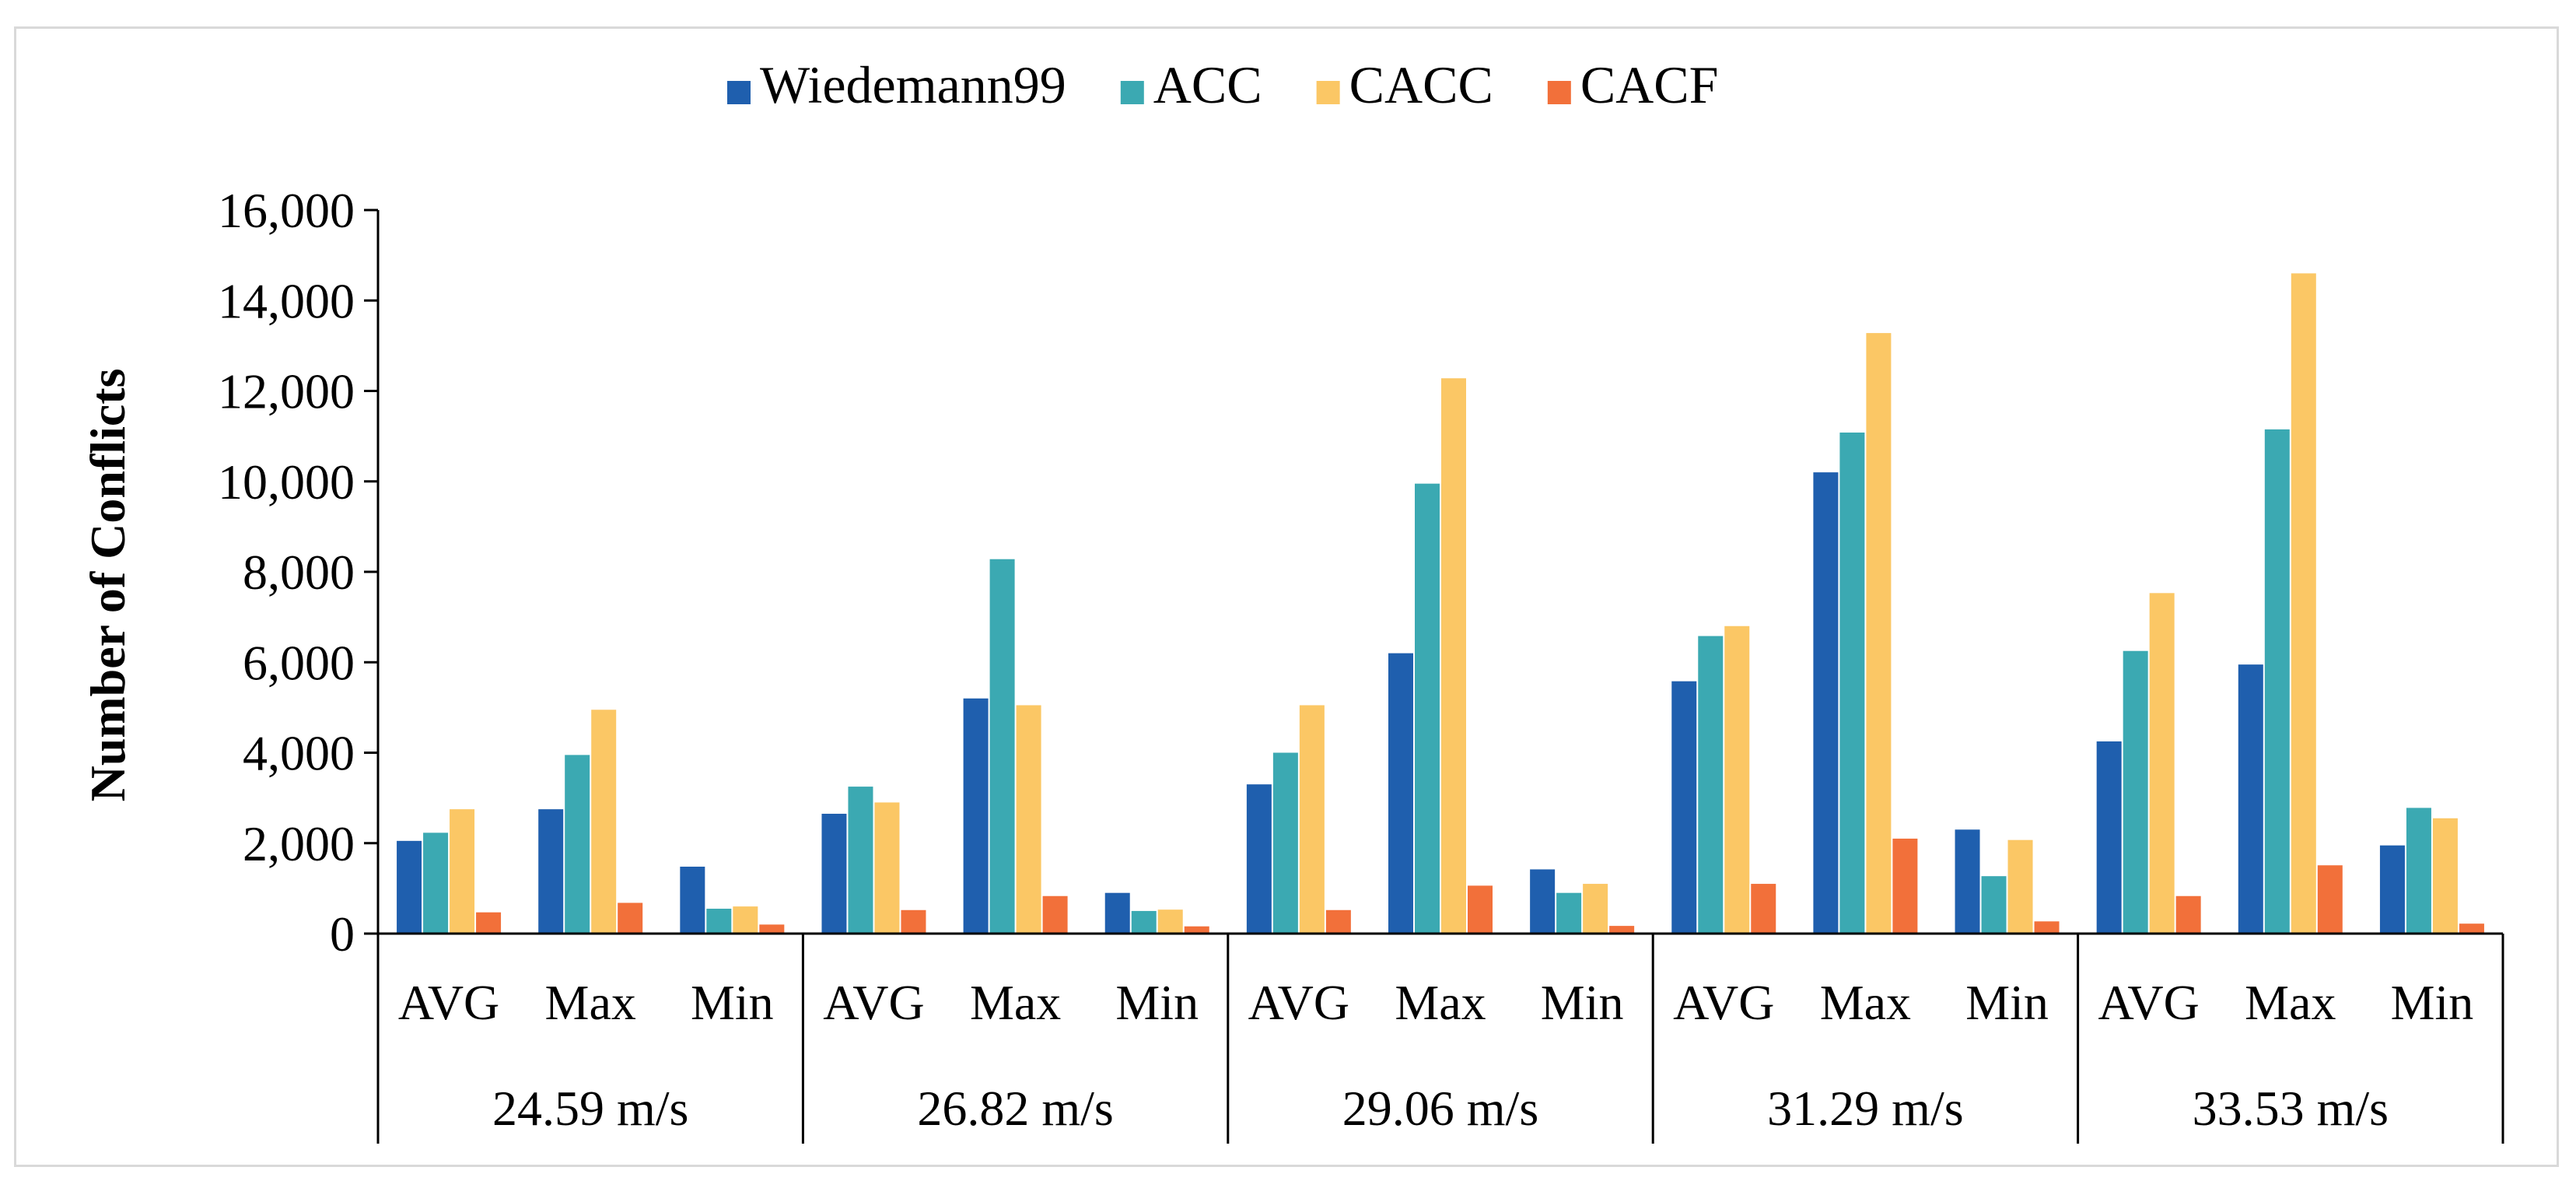 This screenshot has width=2576, height=1202. I want to click on x-group-label: 24.59 m/s, so click(590, 1108).